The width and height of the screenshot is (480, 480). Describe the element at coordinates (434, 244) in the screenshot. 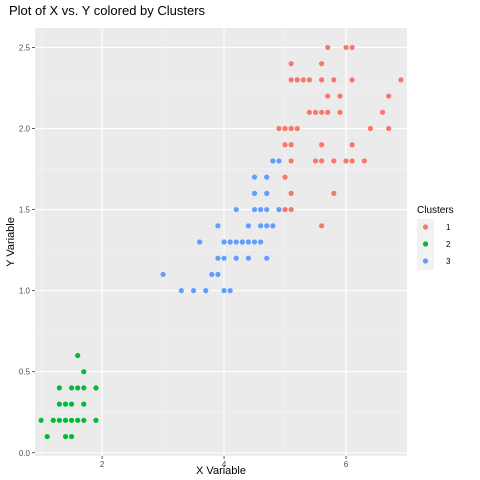

I see `legend-items: 1 2 3` at that location.